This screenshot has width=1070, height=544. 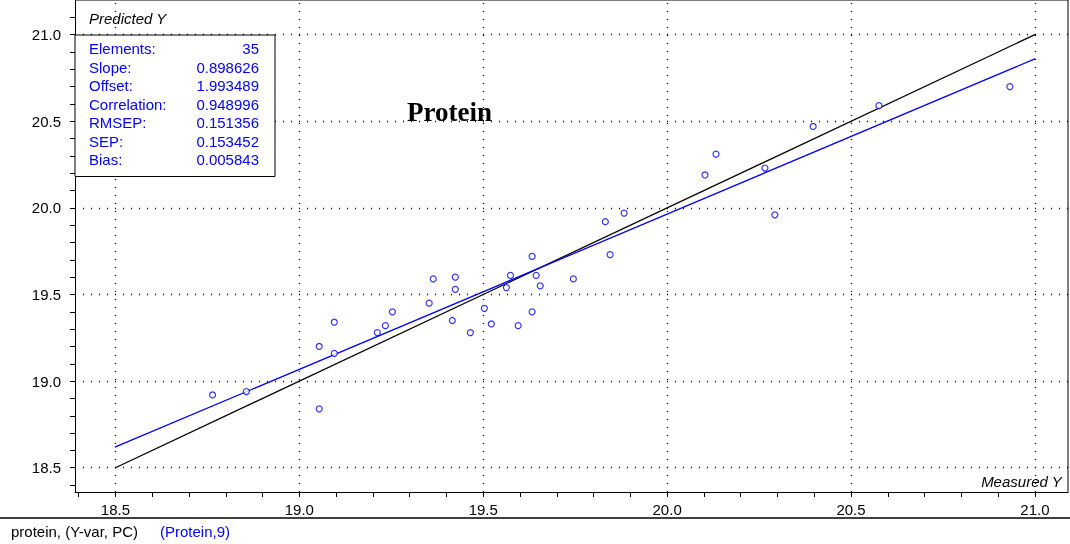 I want to click on text: Protein, so click(x=449, y=111).